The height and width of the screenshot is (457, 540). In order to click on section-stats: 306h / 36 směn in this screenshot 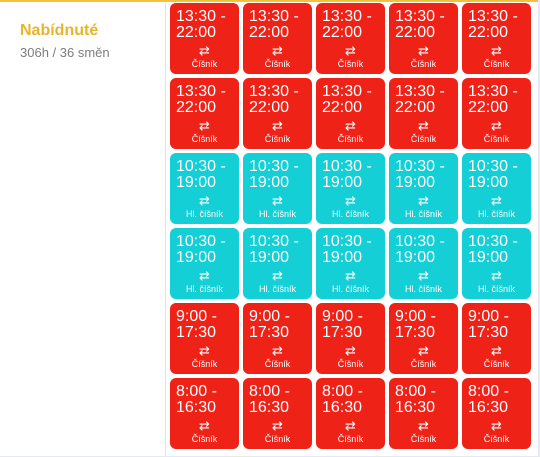, I will do `click(65, 52)`.